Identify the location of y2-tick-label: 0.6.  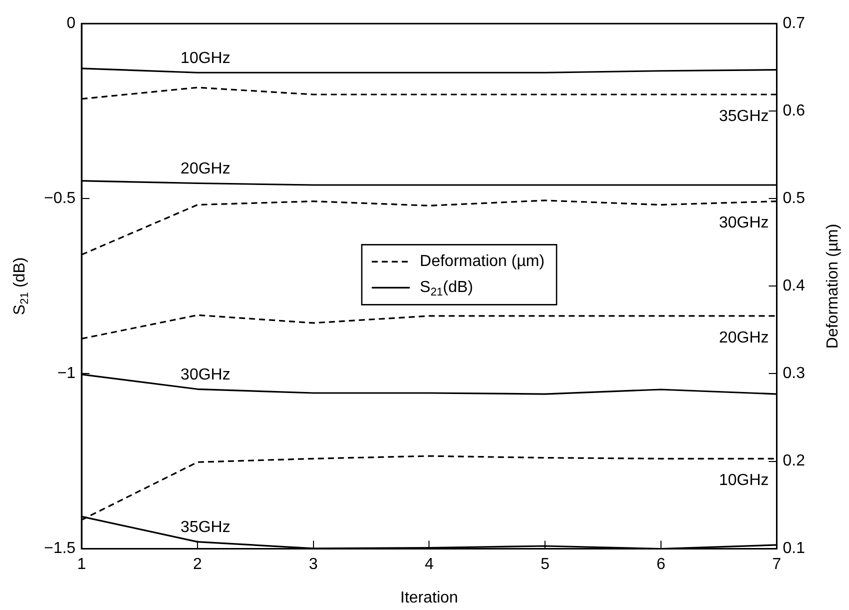
(794, 111).